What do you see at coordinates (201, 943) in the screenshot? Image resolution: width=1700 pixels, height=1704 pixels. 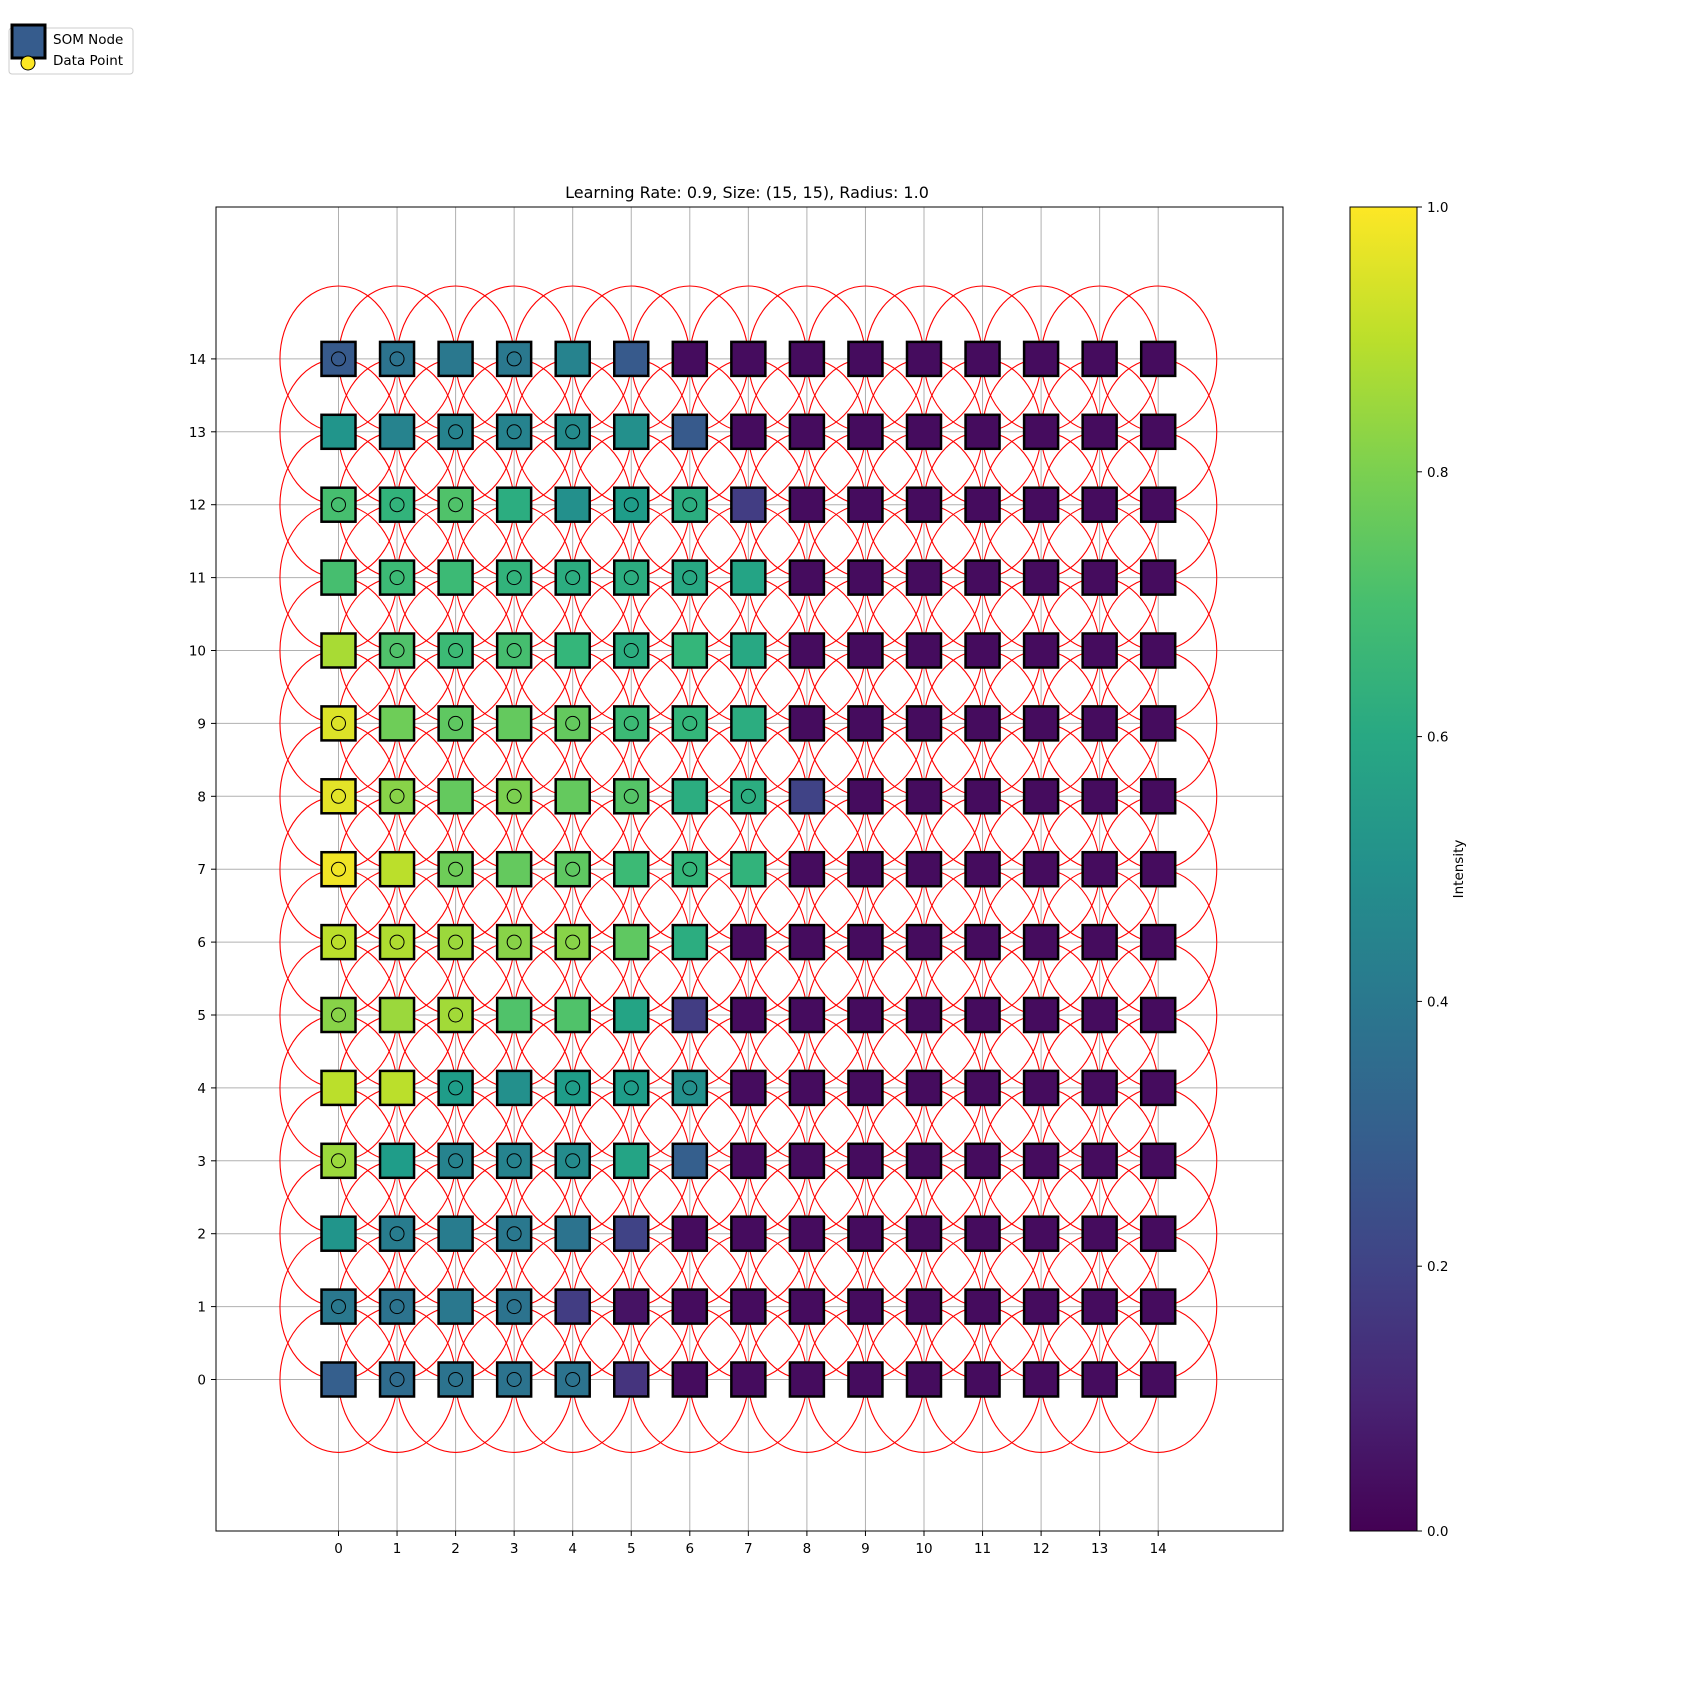 I see `y-tick-label: 6` at bounding box center [201, 943].